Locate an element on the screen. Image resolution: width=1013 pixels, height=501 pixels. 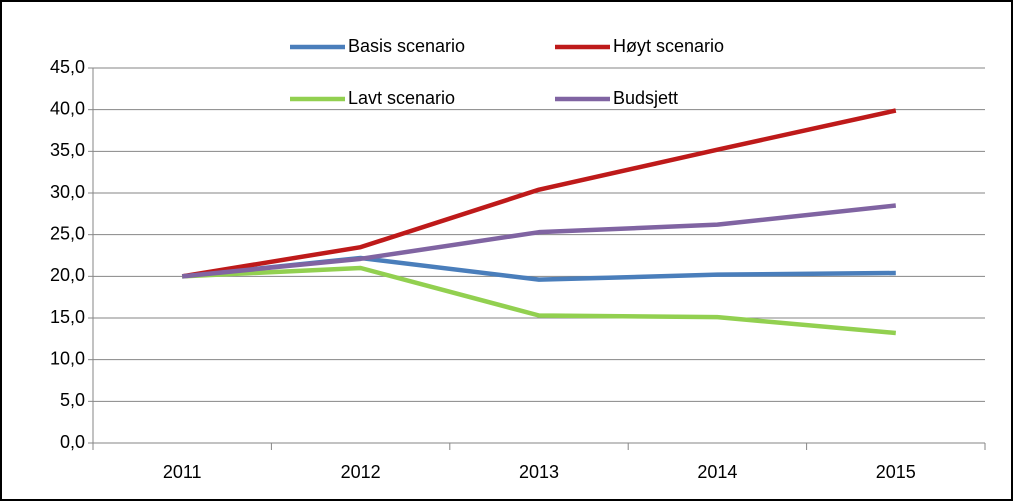
x-tick-label: 2015 is located at coordinates (896, 472).